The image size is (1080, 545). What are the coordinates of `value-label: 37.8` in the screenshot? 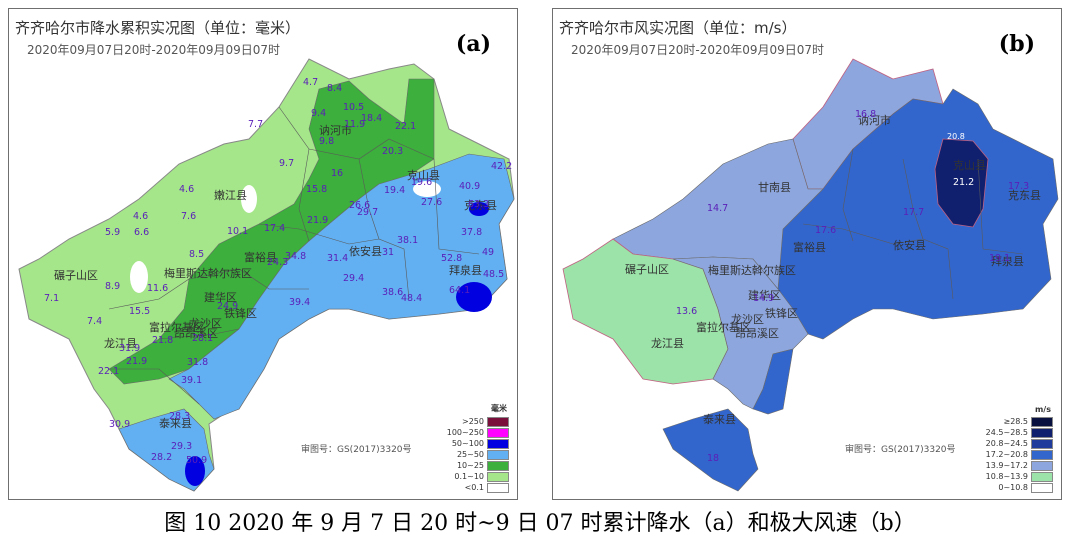 It's located at (471, 232).